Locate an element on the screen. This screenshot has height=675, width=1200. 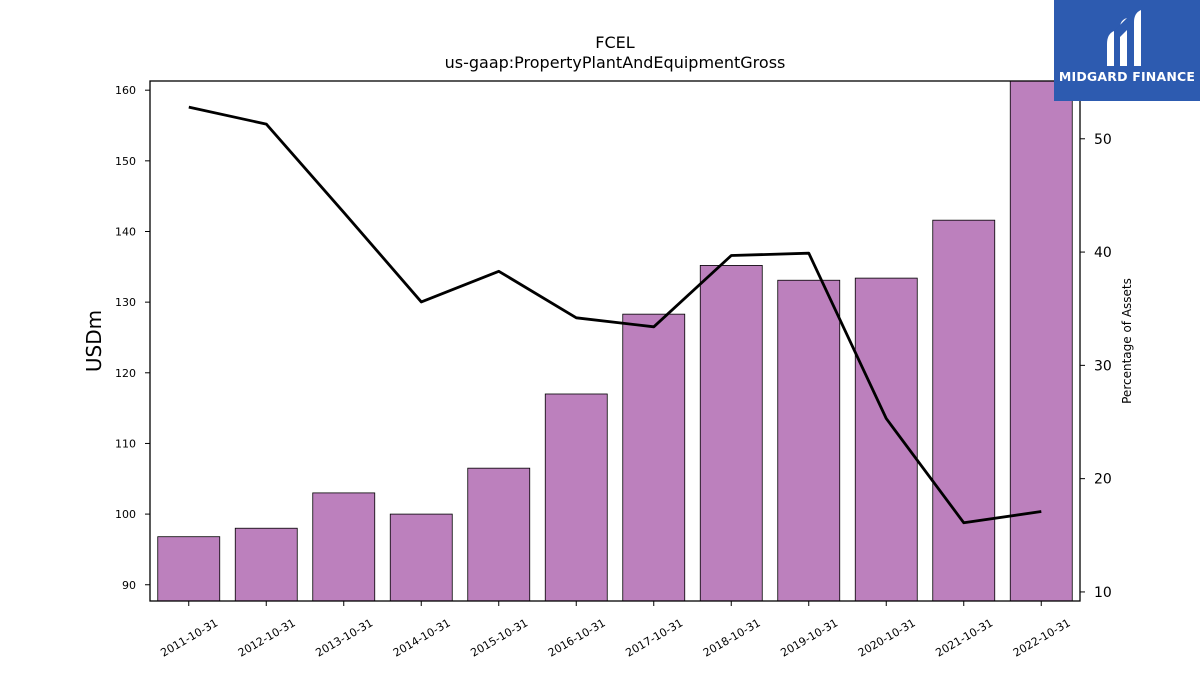
x-tick-label: 2015-10-31 is located at coordinates (499, 637).